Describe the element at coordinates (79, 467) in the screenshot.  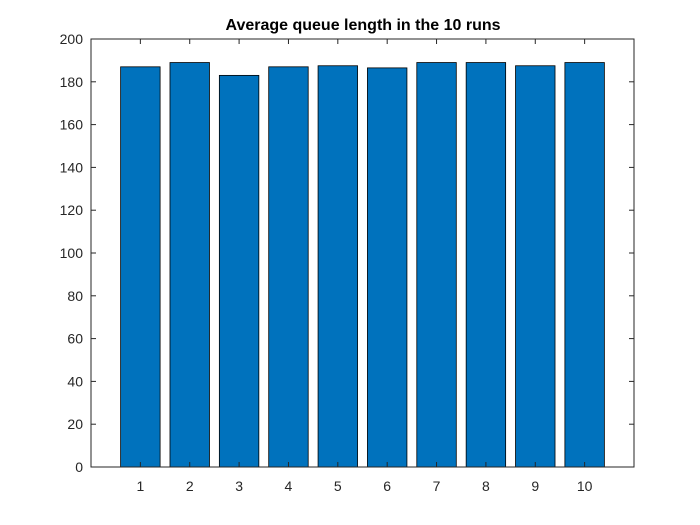
I see `y-tick-label-0: 0` at that location.